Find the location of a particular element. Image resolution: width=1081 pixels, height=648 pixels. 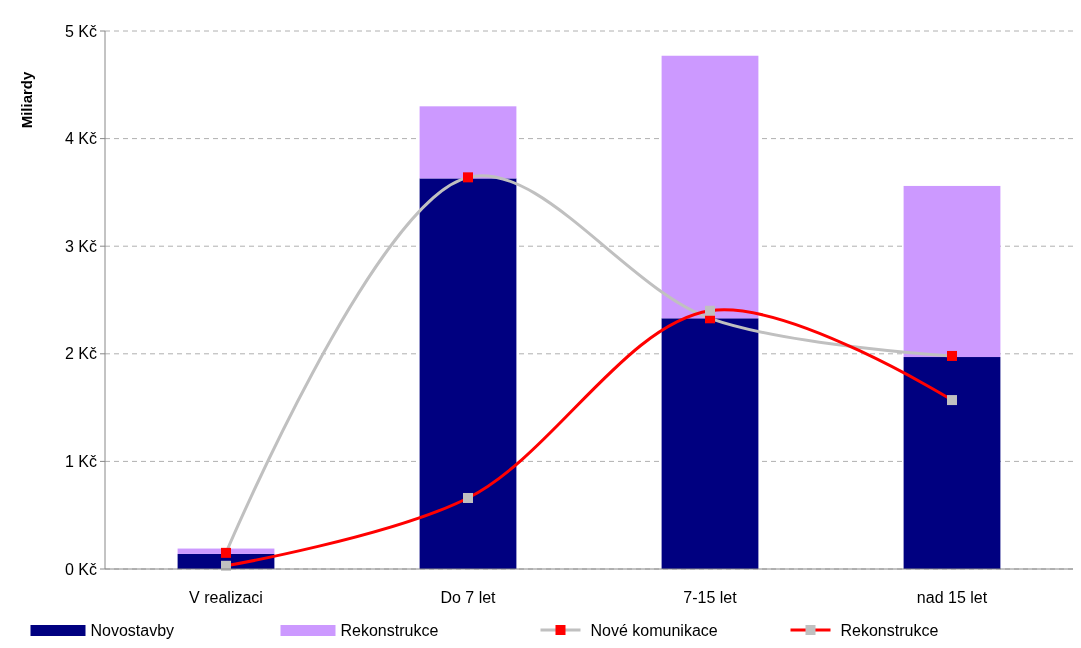

legend-label: Nové komunikace is located at coordinates (654, 630).